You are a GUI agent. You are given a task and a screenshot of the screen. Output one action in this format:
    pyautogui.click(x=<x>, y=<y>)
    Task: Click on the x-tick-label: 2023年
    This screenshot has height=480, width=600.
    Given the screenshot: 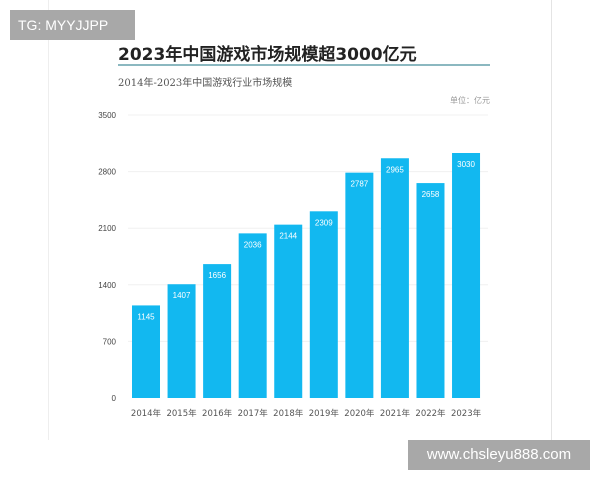 What is the action you would take?
    pyautogui.click(x=466, y=413)
    